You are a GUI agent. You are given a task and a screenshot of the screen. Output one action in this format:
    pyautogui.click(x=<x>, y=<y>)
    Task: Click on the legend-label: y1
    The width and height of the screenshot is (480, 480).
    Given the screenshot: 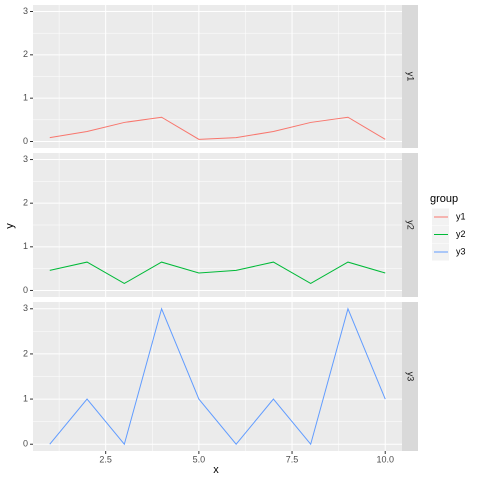 What is the action you would take?
    pyautogui.click(x=461, y=216)
    